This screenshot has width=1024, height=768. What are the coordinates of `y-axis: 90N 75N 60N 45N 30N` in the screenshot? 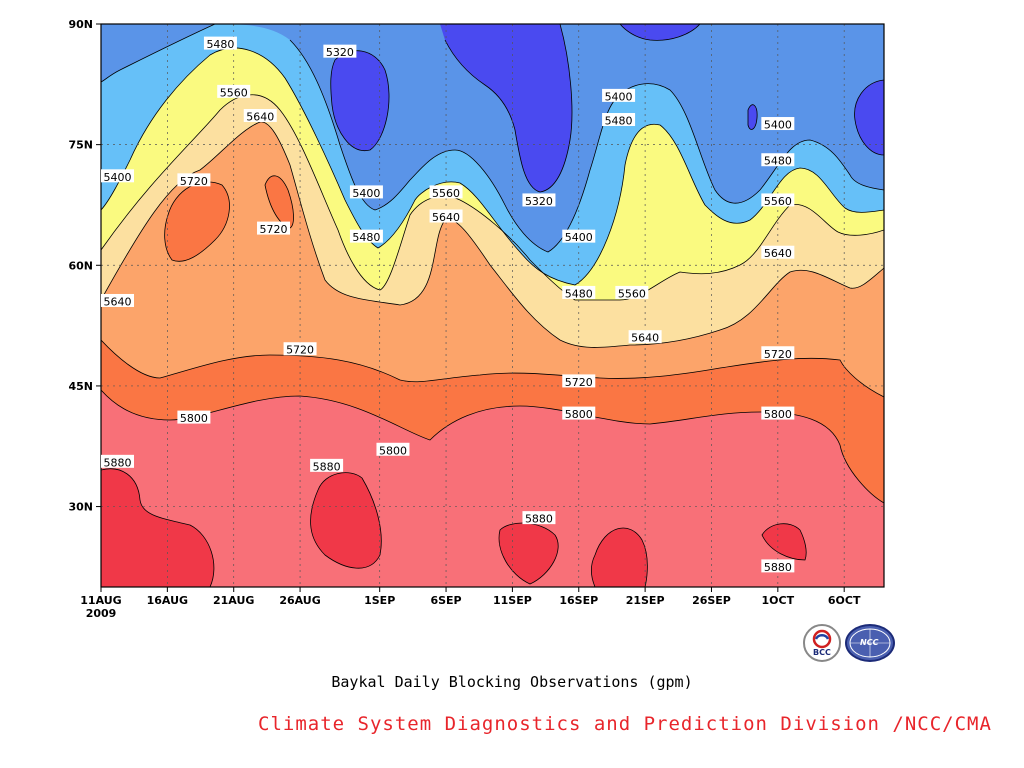 It's located at (84, 266).